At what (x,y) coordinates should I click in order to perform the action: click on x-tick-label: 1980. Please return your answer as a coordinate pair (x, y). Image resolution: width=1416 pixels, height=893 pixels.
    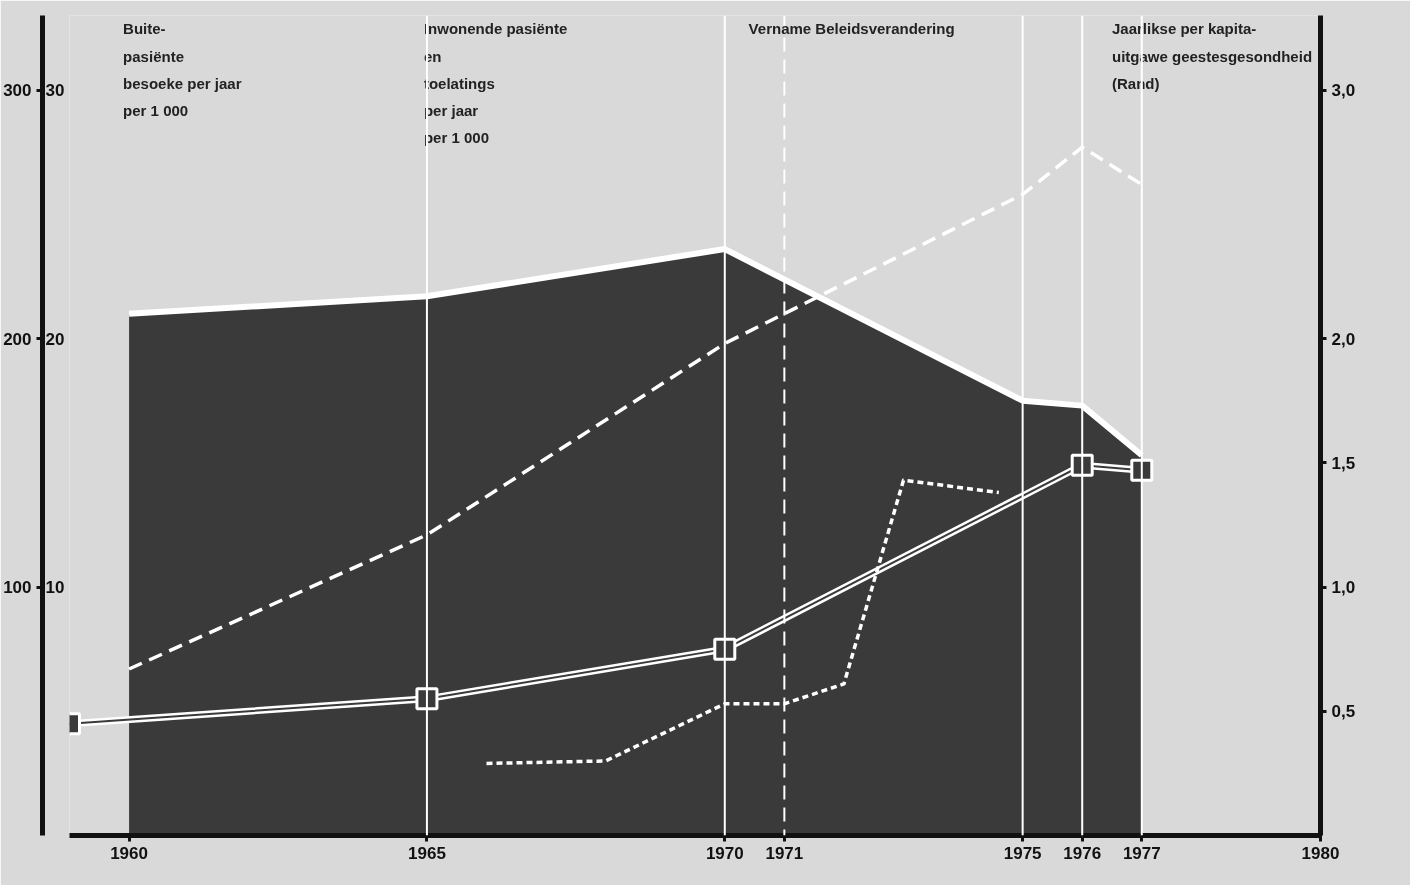
    Looking at the image, I should click on (1320, 853).